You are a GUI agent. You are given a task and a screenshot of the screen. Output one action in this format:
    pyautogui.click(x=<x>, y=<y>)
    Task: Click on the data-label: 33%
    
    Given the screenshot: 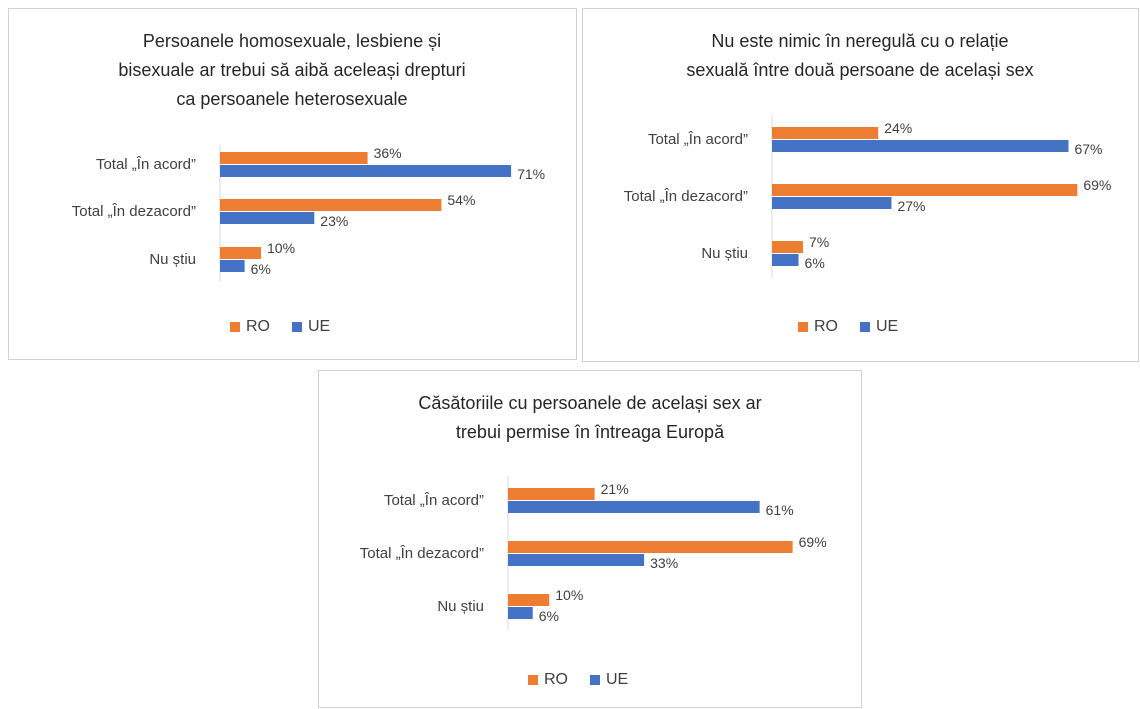 What is the action you would take?
    pyautogui.click(x=664, y=563)
    